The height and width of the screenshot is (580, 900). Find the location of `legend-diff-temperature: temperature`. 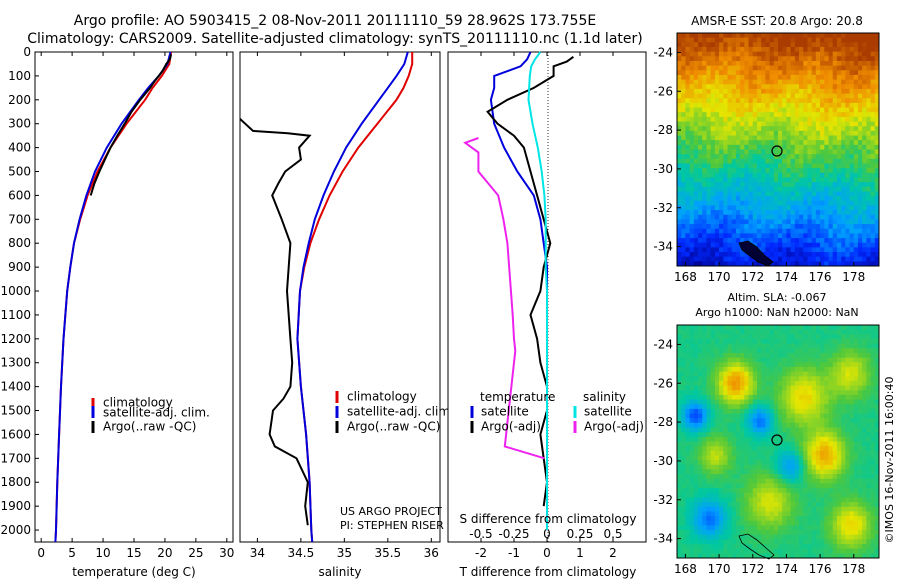

legend-diff-temperature: temperature is located at coordinates (517, 397).